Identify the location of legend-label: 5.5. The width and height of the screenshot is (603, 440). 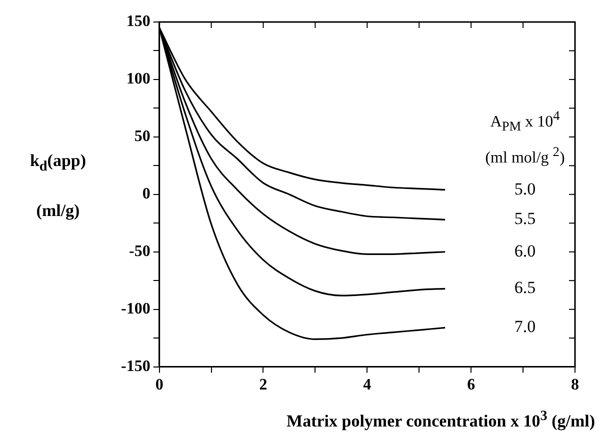
(525, 218).